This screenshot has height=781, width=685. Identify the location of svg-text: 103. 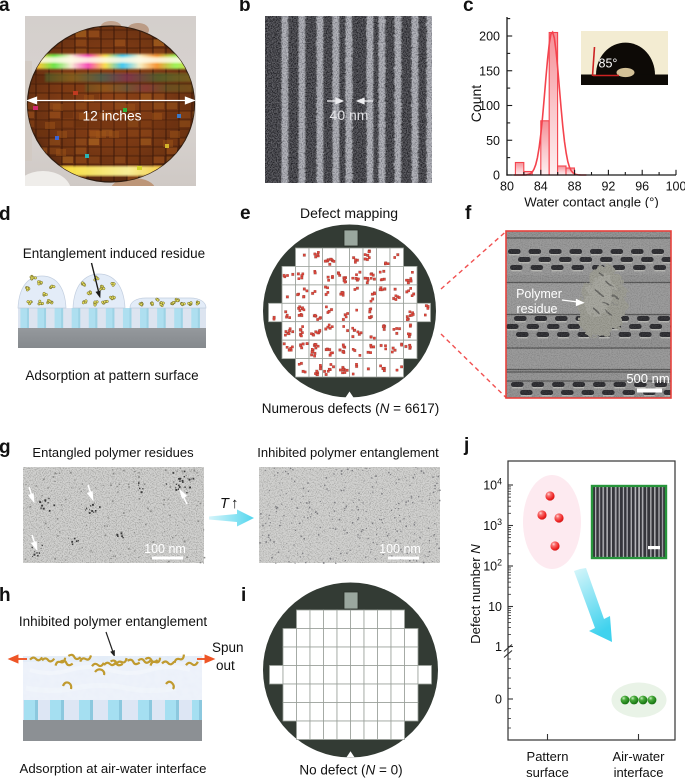
(492, 525).